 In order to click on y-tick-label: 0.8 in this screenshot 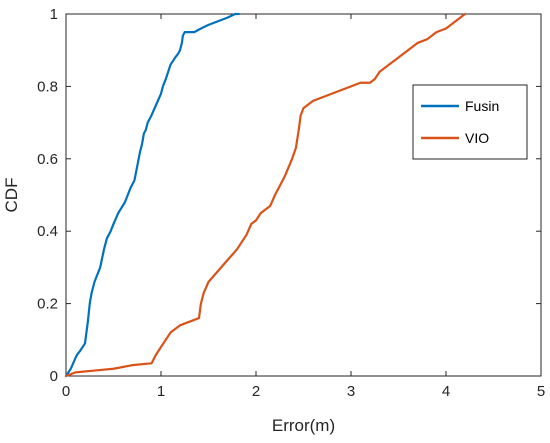, I will do `click(47, 86)`.